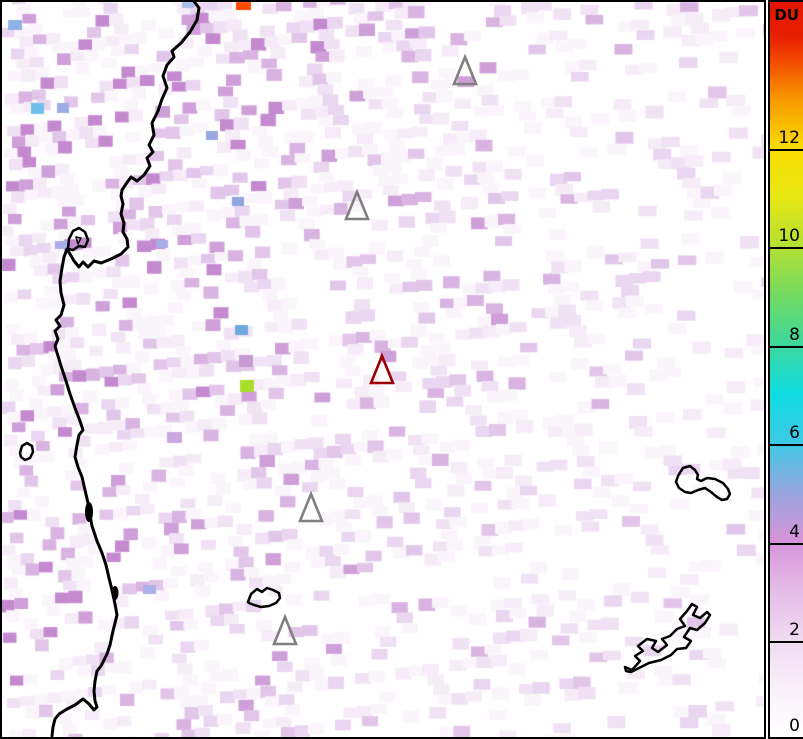  What do you see at coordinates (785, 369) in the screenshot?
I see `colorbar: DU 0 2 4 6 8 10 12` at bounding box center [785, 369].